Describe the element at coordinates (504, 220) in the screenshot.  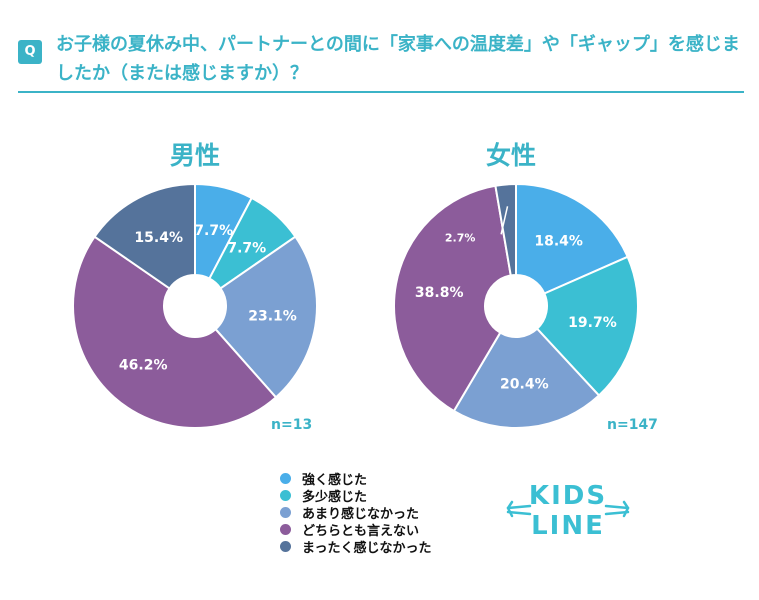
I see `leader-line-female` at that location.